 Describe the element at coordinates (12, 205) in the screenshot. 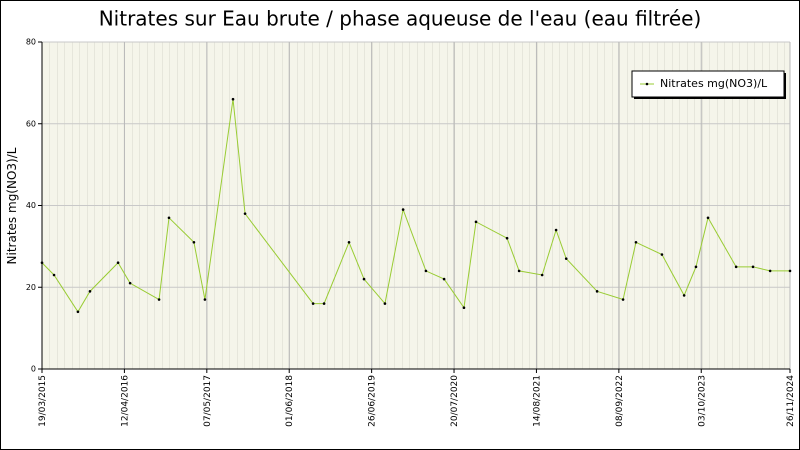

I see `y-axis-label: Nitrates mg(NO3)/L` at that location.